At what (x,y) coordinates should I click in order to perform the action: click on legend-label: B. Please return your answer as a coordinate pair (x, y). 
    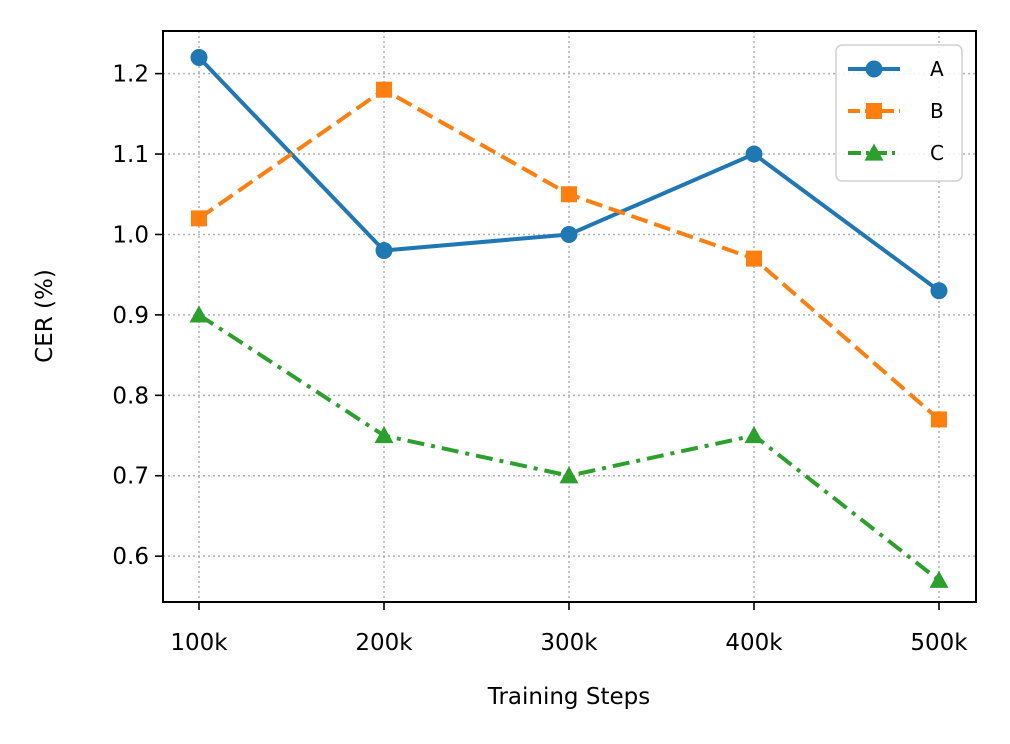
    Looking at the image, I should click on (937, 111).